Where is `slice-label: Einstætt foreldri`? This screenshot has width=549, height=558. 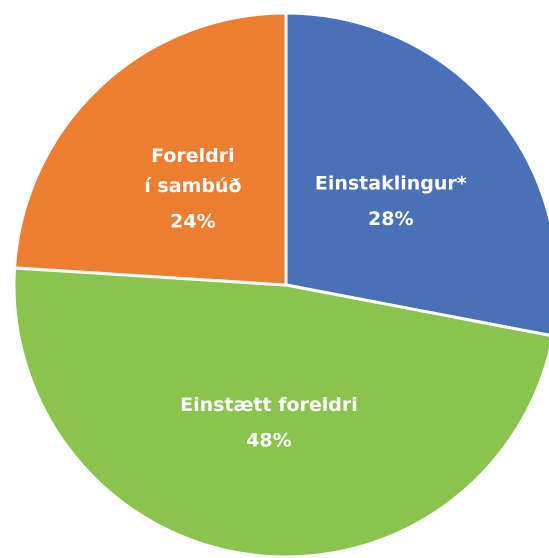 slice-label: Einstætt foreldri is located at coordinates (269, 404).